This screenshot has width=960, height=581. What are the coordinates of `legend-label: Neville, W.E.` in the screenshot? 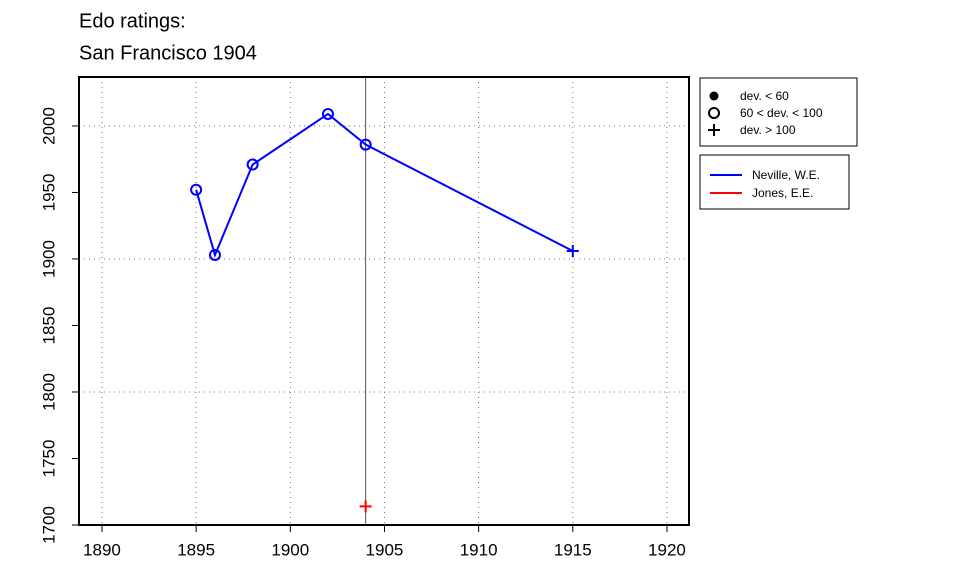 It's located at (786, 175).